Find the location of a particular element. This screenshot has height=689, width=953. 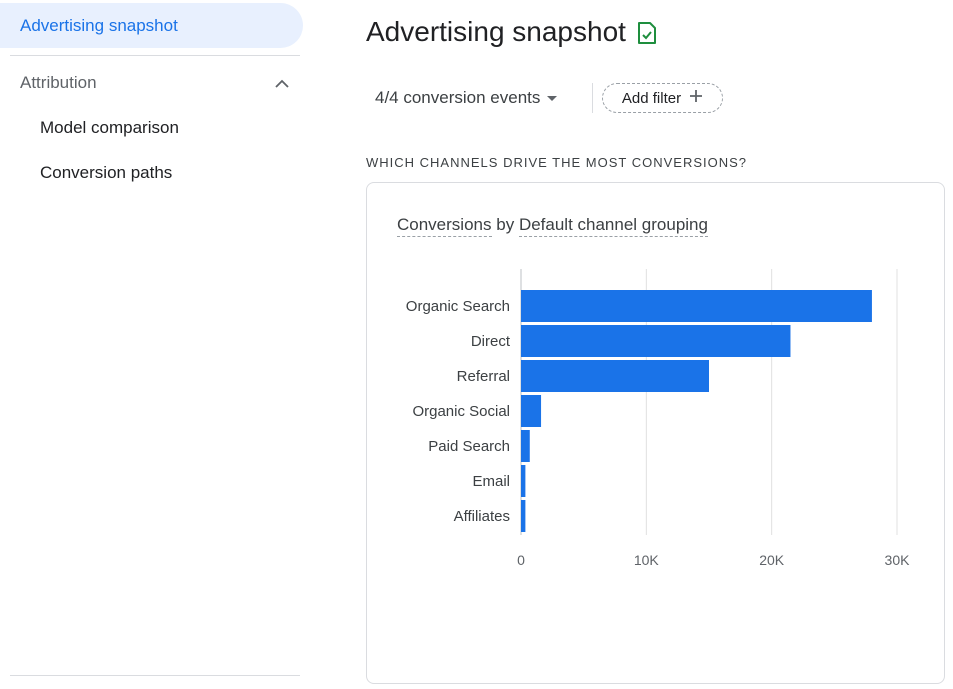

category-label: Organic Search is located at coordinates (458, 306).